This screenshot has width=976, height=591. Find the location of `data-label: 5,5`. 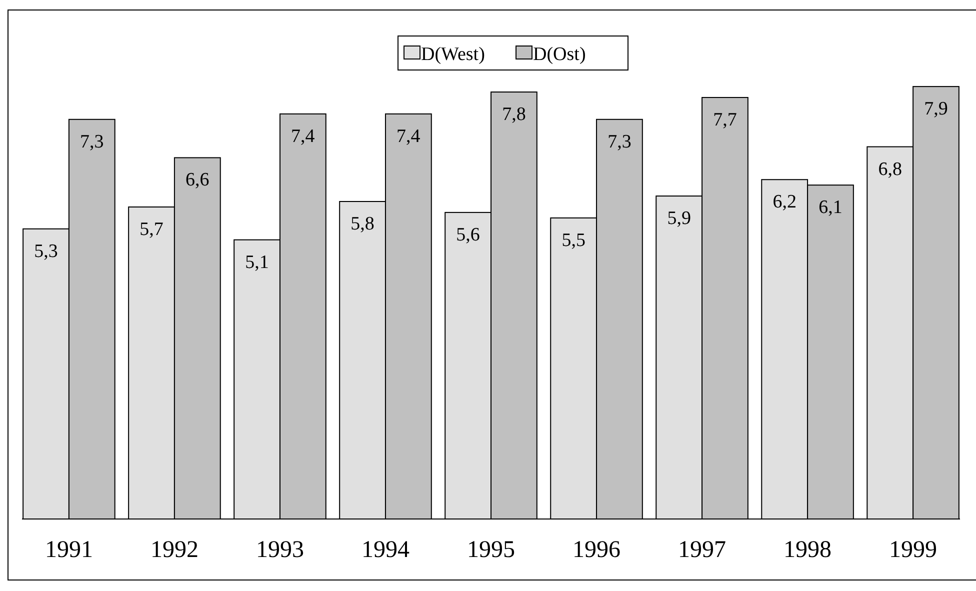

data-label: 5,5 is located at coordinates (574, 240).